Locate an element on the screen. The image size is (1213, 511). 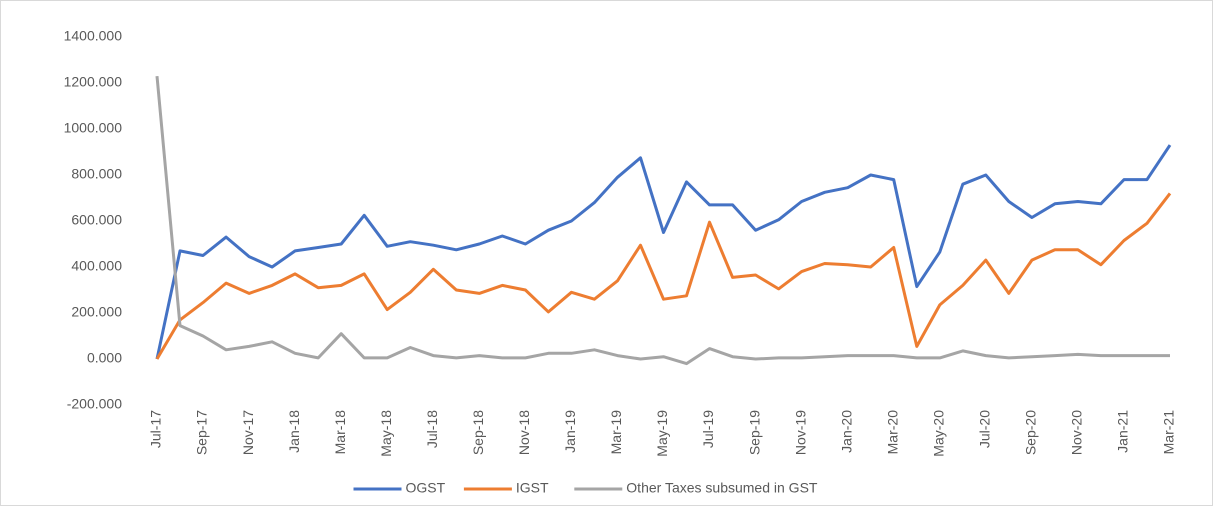
y-tick-label: 600.000 is located at coordinates (96, 220).